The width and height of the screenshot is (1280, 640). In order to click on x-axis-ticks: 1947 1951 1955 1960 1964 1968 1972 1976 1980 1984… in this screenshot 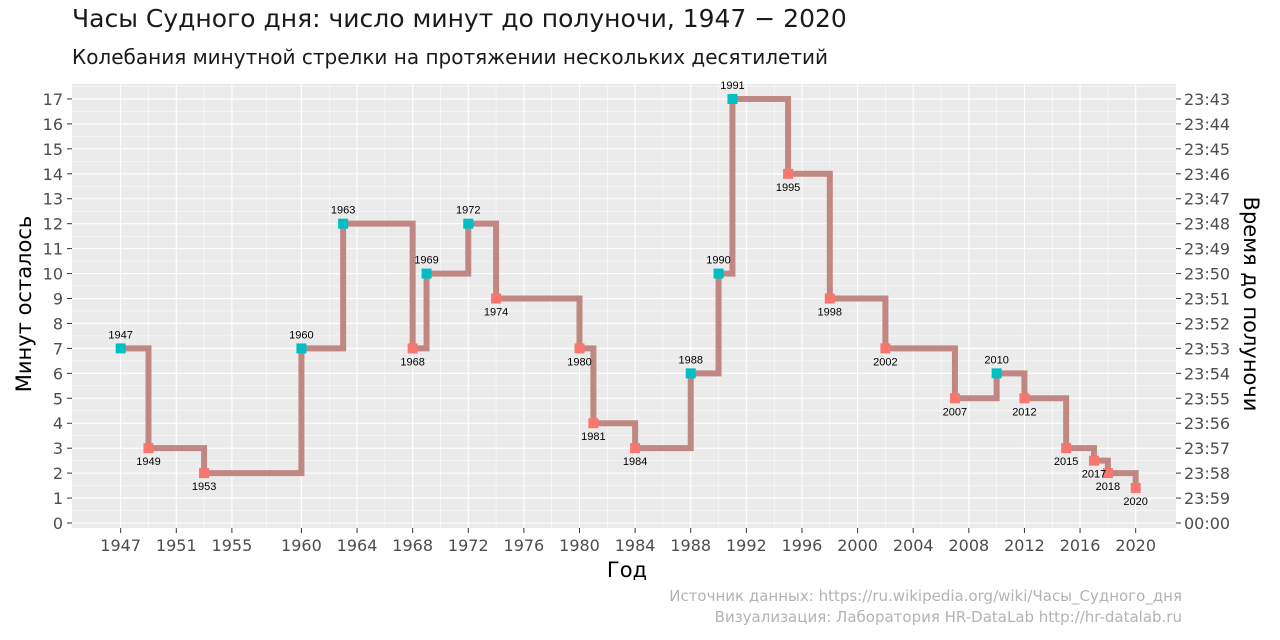, I will do `click(628, 541)`.